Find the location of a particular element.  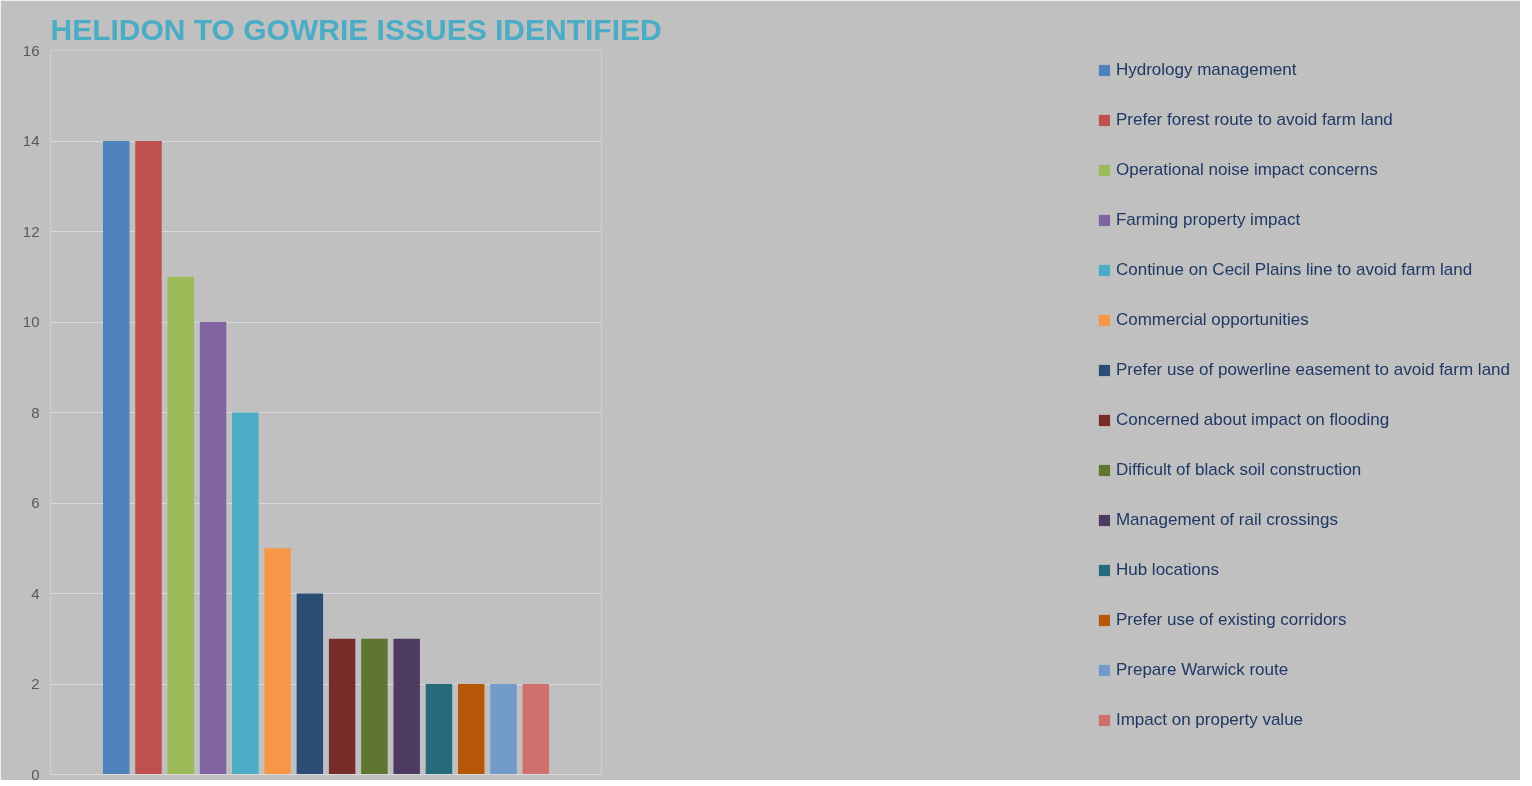

legend-label: Difficult of black soil construction is located at coordinates (1238, 470).